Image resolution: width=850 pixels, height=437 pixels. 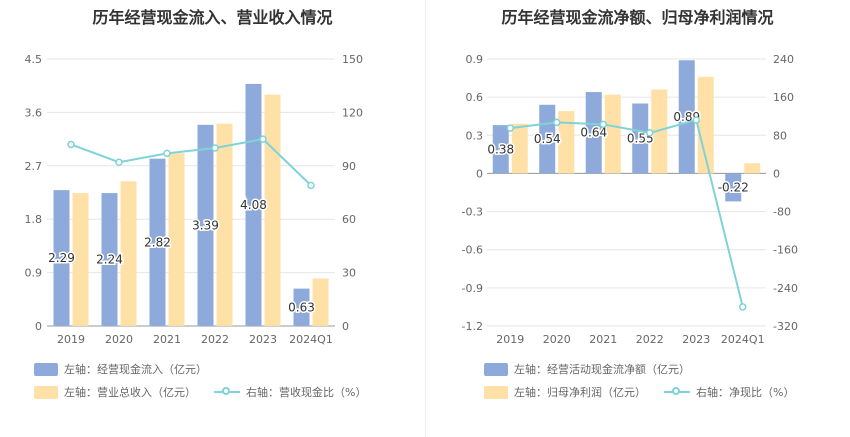 I want to click on right-axis-tick-label: 90, so click(x=349, y=166).